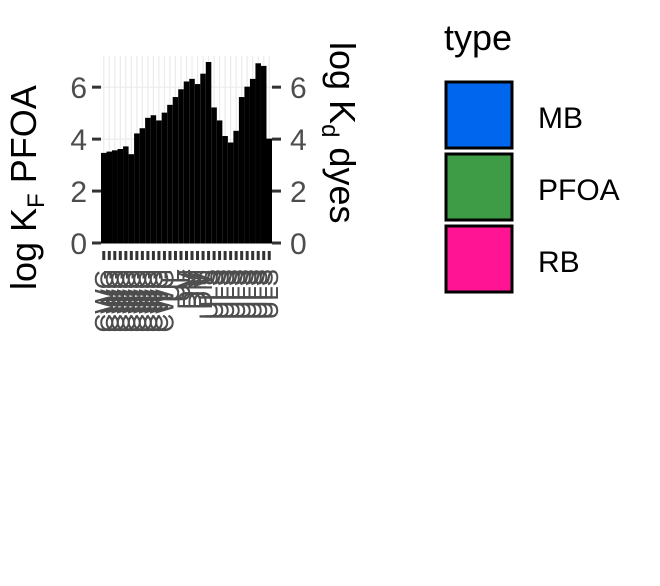  I want to click on y-tick-label-left: 6, so click(78, 88).